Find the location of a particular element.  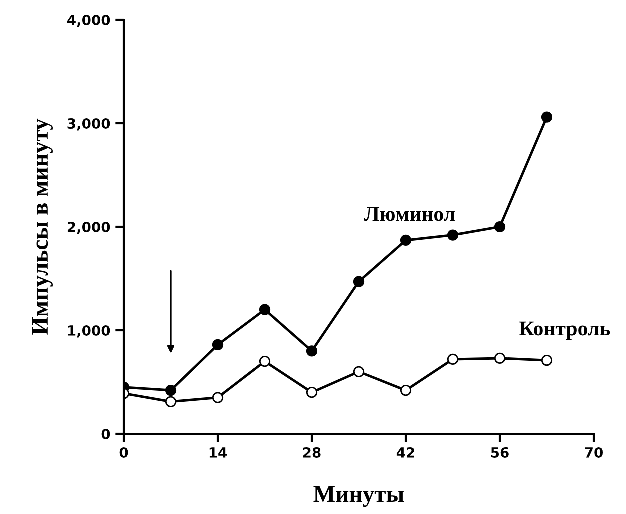

y-axis-title: Импульсы в минуту is located at coordinates (42, 226).